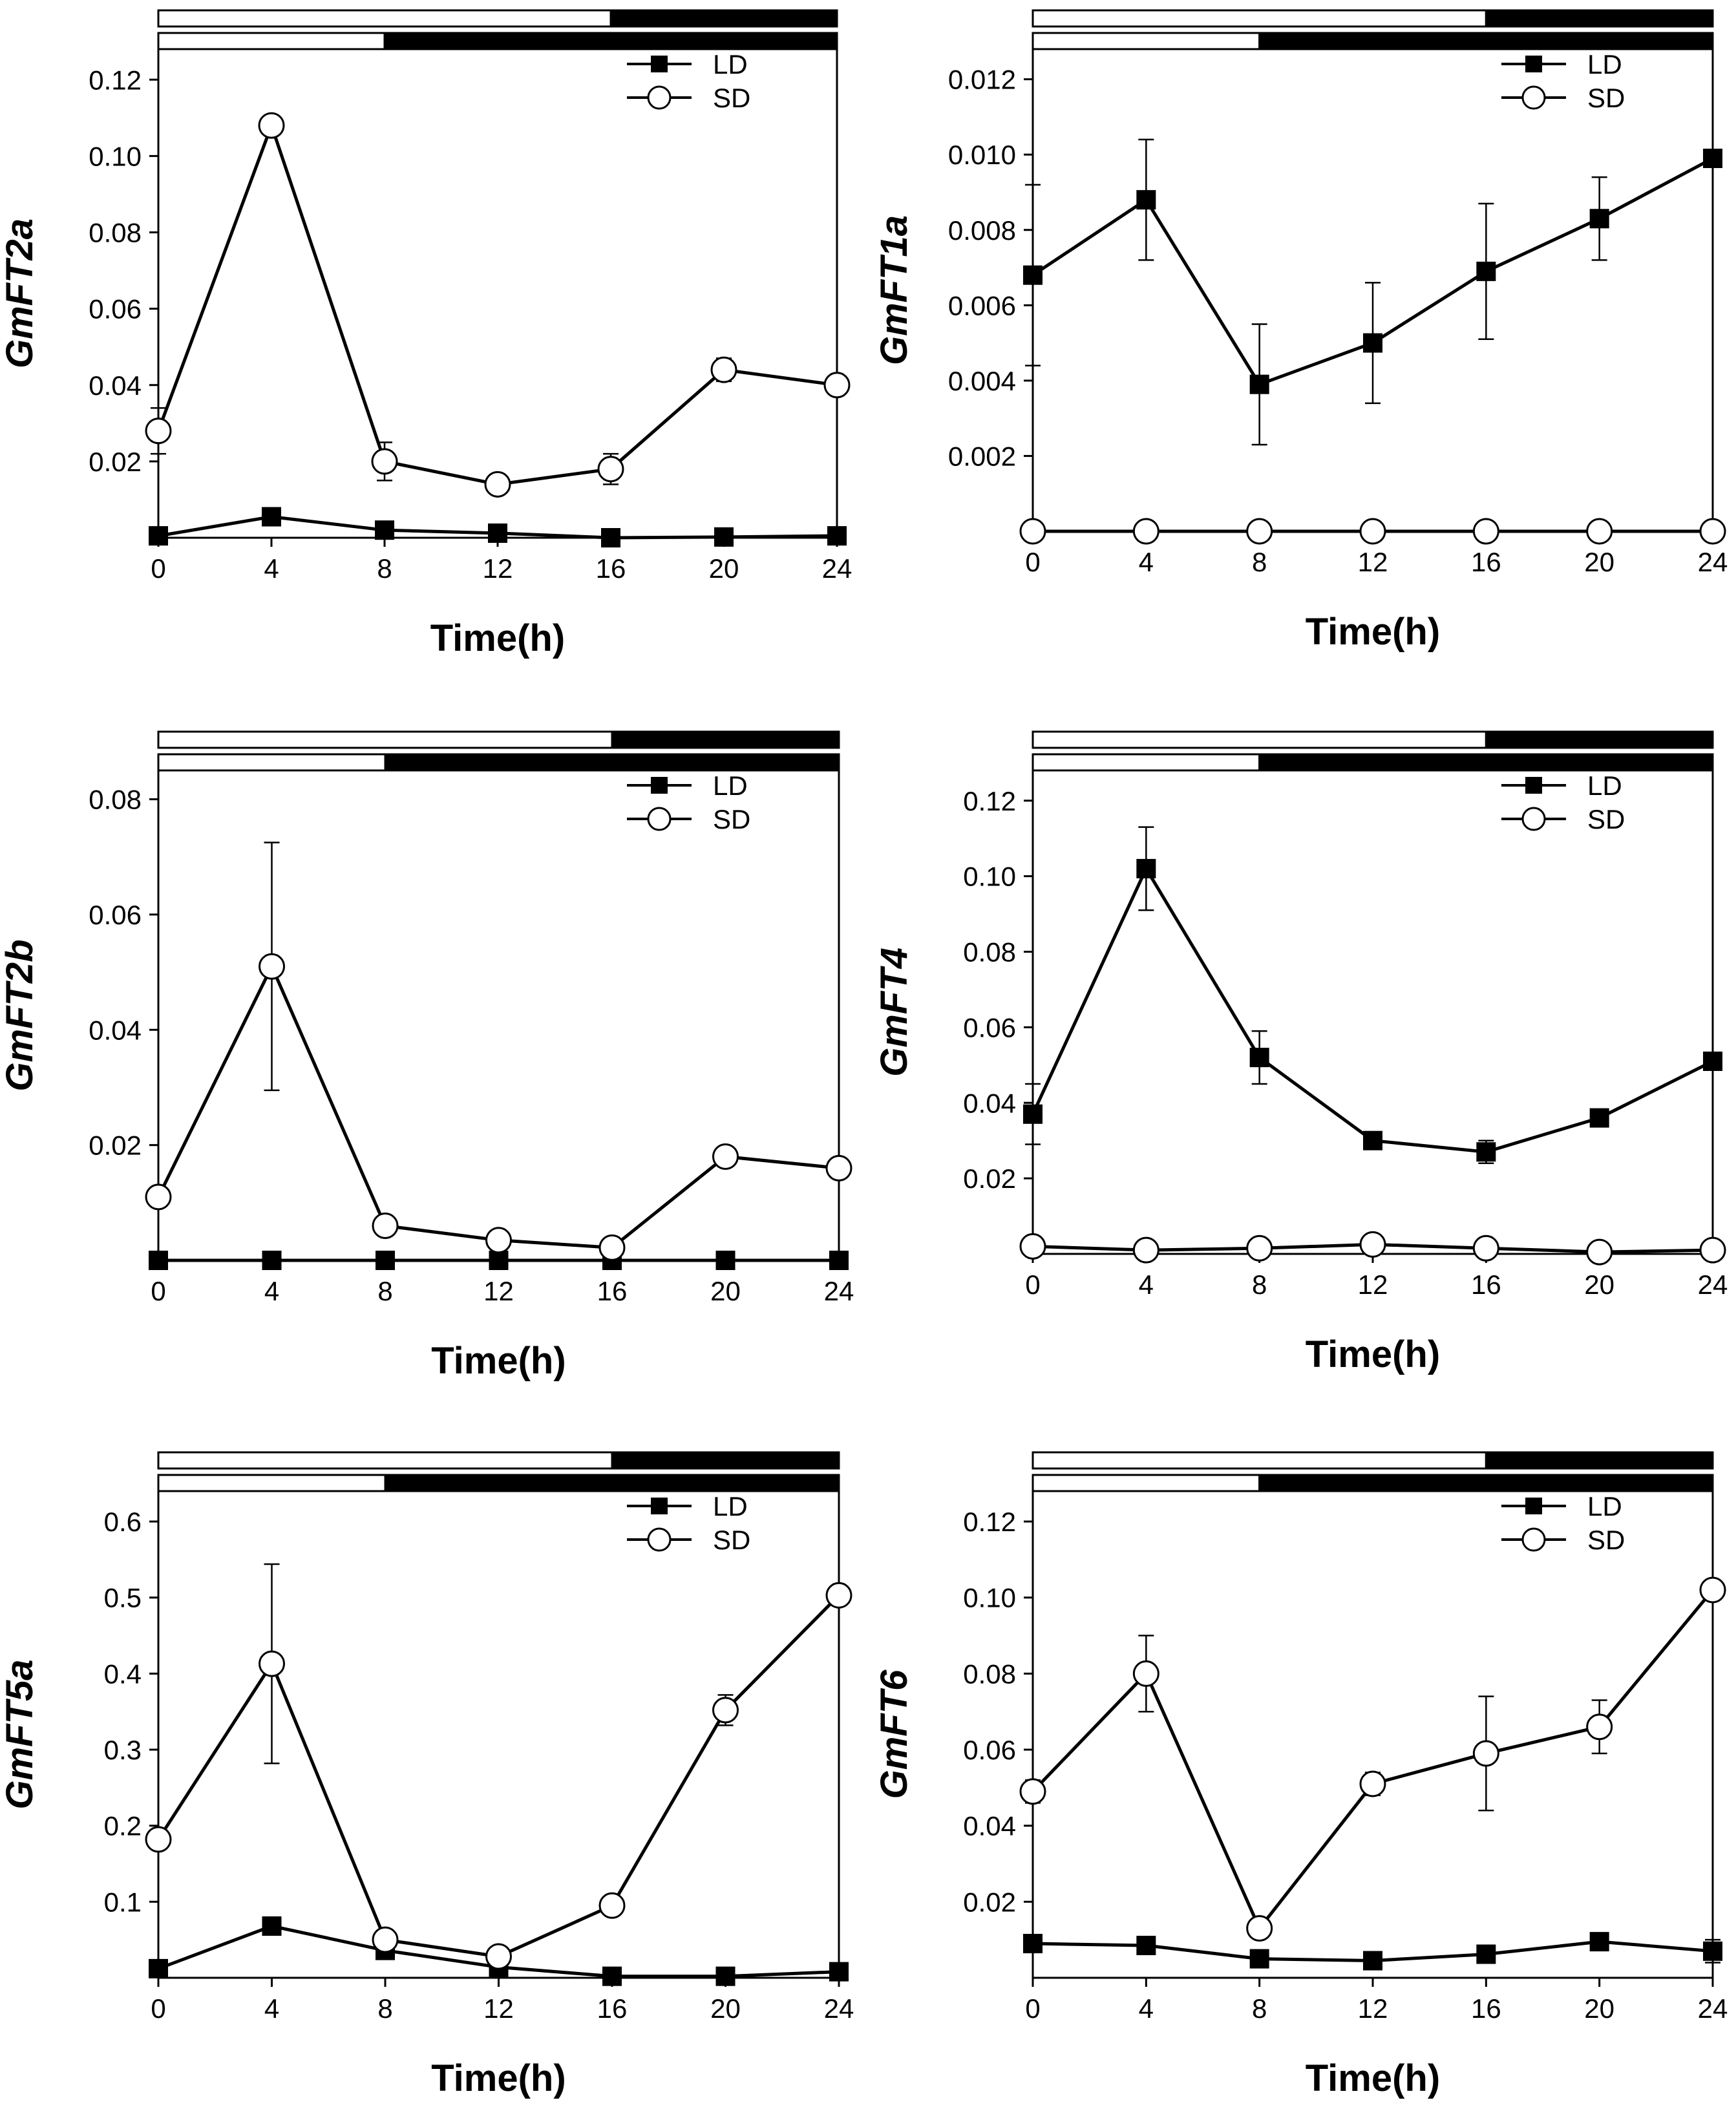 The image size is (1736, 2109). Describe the element at coordinates (1713, 2008) in the screenshot. I see `x-tick-label: 24` at that location.